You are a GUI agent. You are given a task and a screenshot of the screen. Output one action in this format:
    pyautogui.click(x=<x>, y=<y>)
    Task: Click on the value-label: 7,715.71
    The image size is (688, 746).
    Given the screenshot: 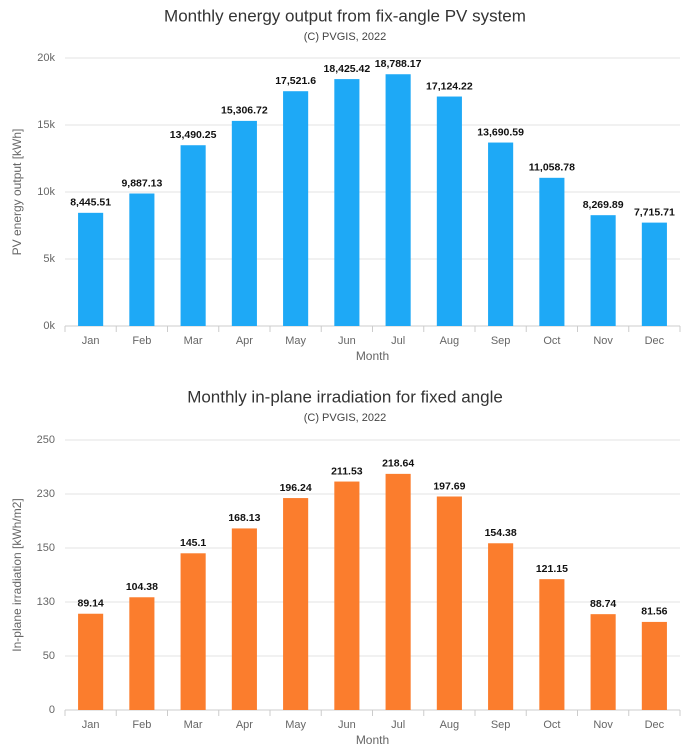 What is the action you would take?
    pyautogui.click(x=654, y=212)
    